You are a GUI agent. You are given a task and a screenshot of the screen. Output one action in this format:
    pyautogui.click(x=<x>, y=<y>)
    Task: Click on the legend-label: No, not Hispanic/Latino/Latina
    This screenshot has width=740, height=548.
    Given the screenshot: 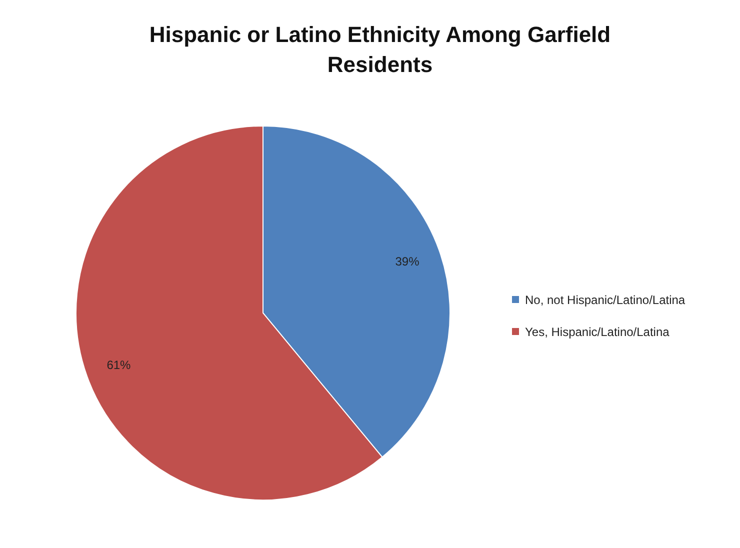 What is the action you would take?
    pyautogui.click(x=605, y=300)
    